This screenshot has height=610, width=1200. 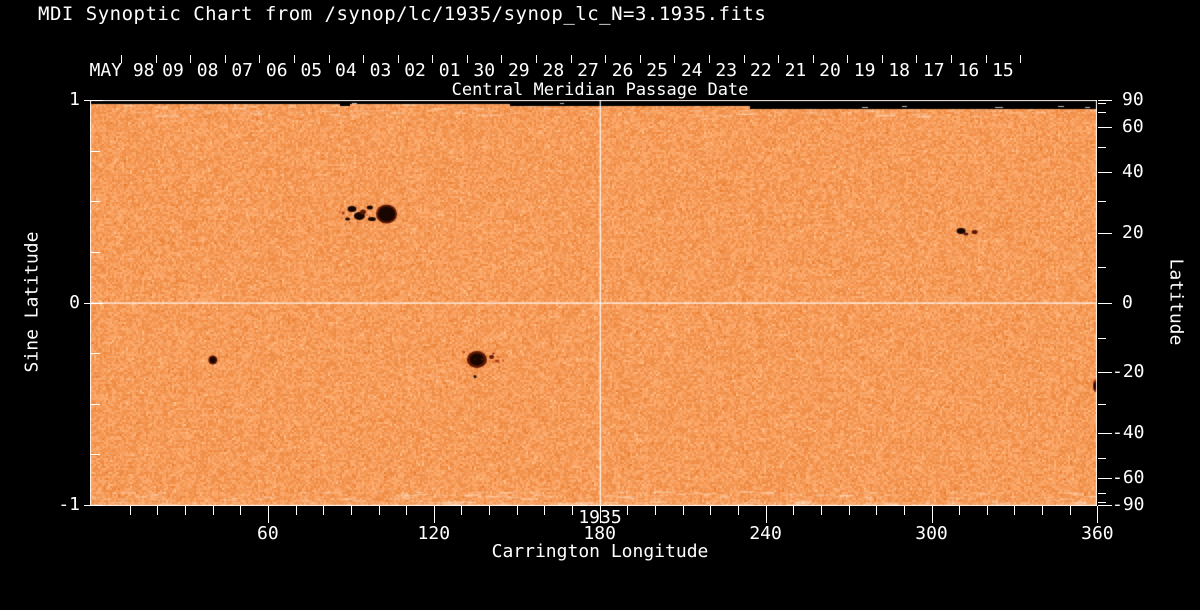 What do you see at coordinates (1127, 302) in the screenshot?
I see `right-tick-label: 0` at bounding box center [1127, 302].